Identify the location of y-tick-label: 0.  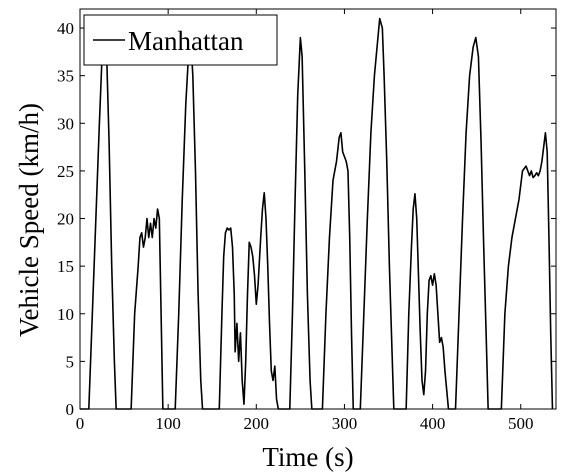
(70, 409).